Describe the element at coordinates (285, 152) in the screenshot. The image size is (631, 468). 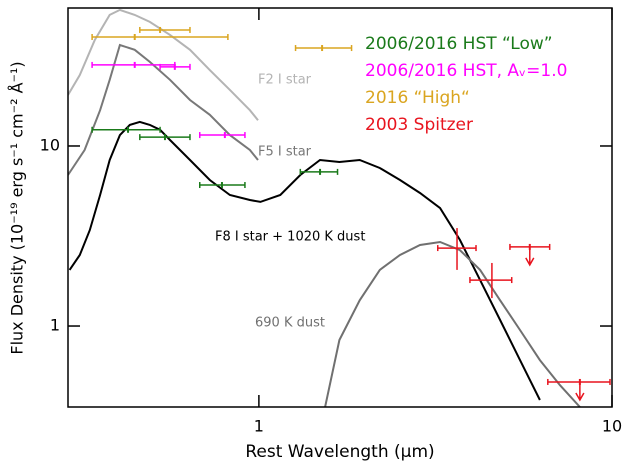
I see `curve-label: F5 I star` at that location.